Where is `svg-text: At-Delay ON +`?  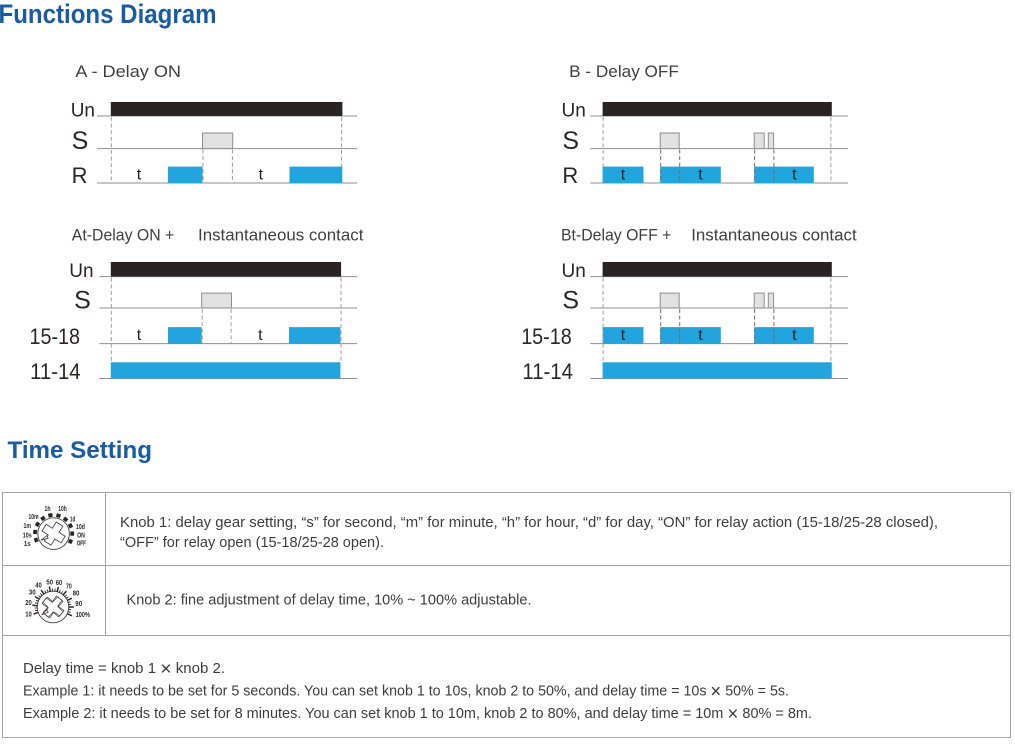 svg-text: At-Delay ON + is located at coordinates (123, 235).